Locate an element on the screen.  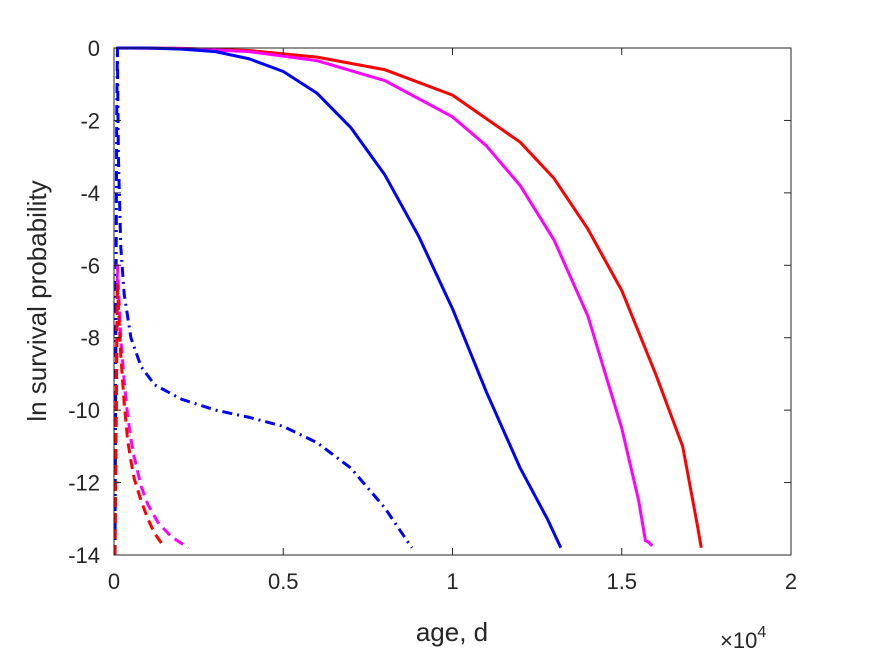
y-tick-label: -12 is located at coordinates (84, 483).